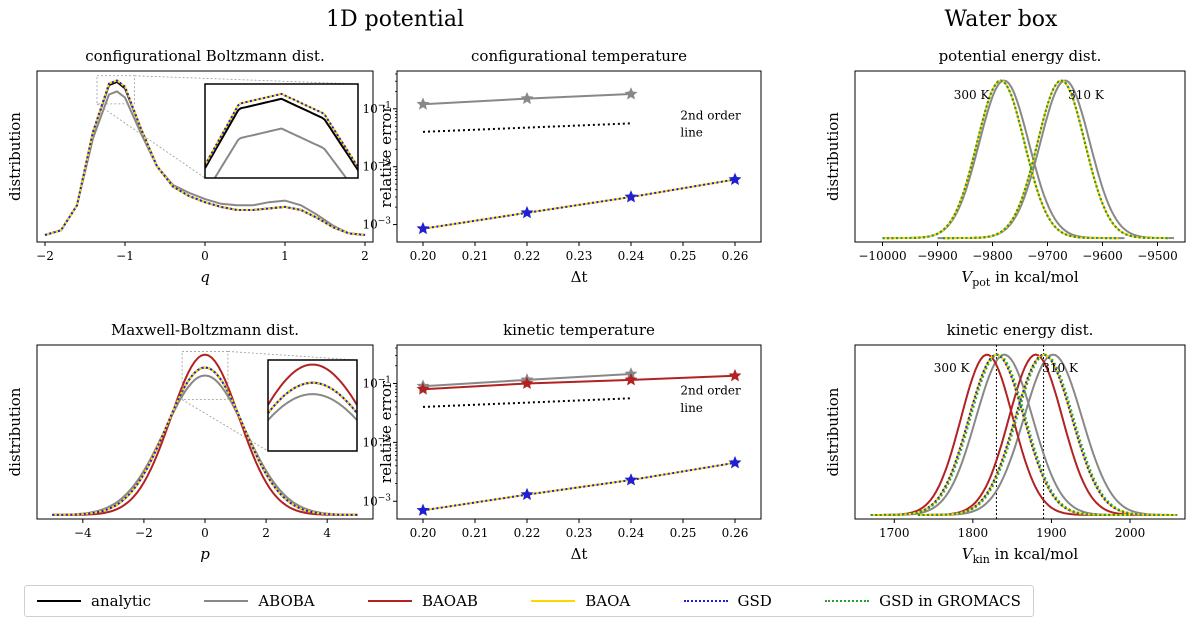 The image size is (1186, 621). Describe the element at coordinates (973, 533) in the screenshot. I see `x-tick-label: 1800` at that location.